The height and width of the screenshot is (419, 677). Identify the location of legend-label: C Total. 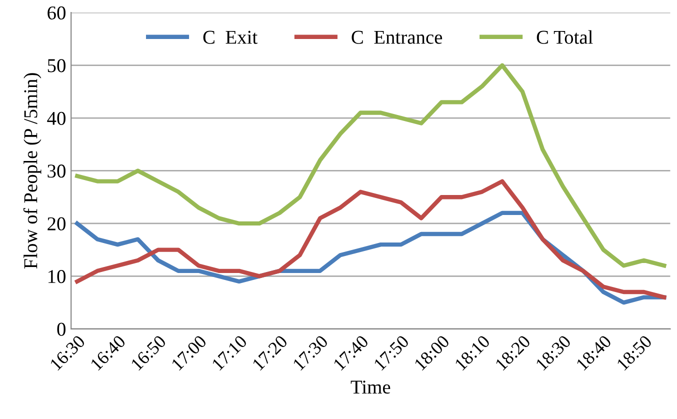
(564, 37).